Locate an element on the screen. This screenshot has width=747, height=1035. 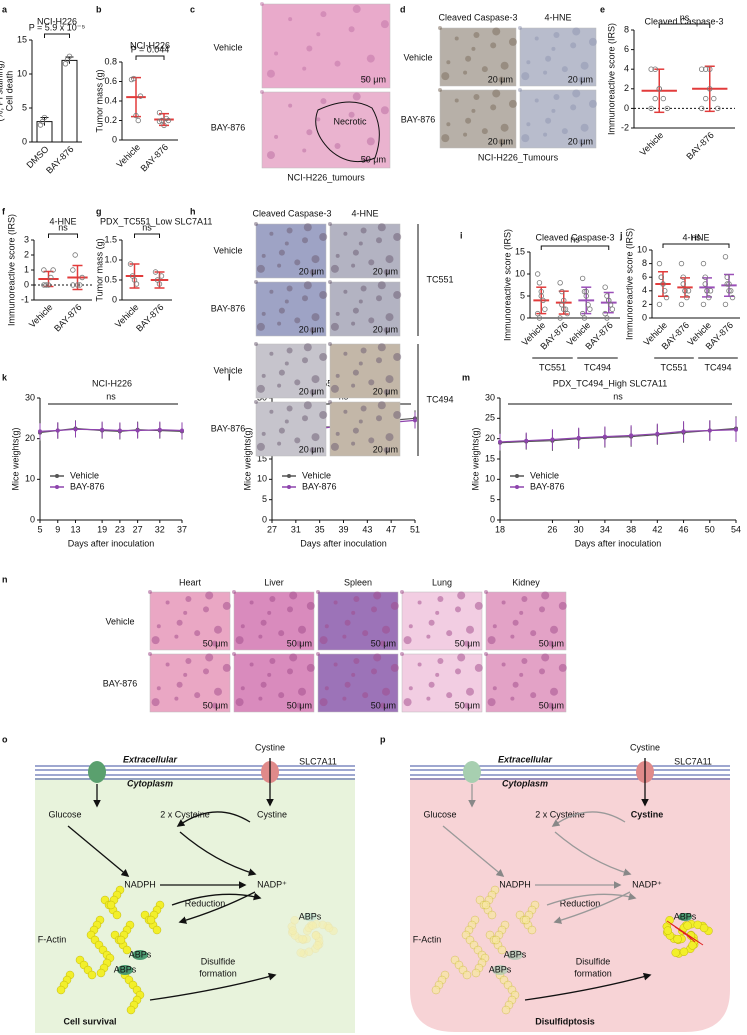
column-label: 4-HNE is located at coordinates (364, 213).